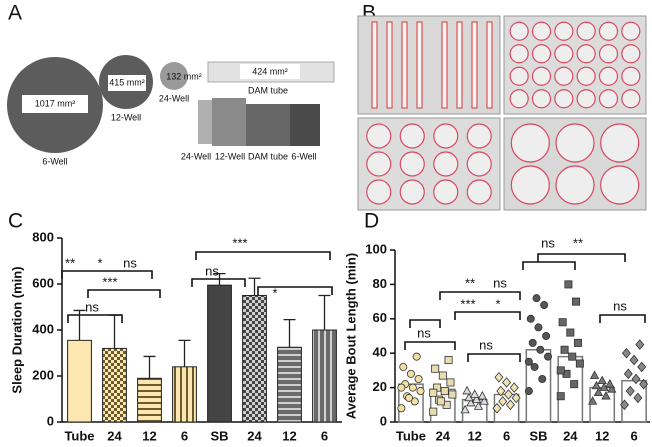 The image size is (652, 447). I want to click on overlap-name: 12-Well, so click(230, 156).